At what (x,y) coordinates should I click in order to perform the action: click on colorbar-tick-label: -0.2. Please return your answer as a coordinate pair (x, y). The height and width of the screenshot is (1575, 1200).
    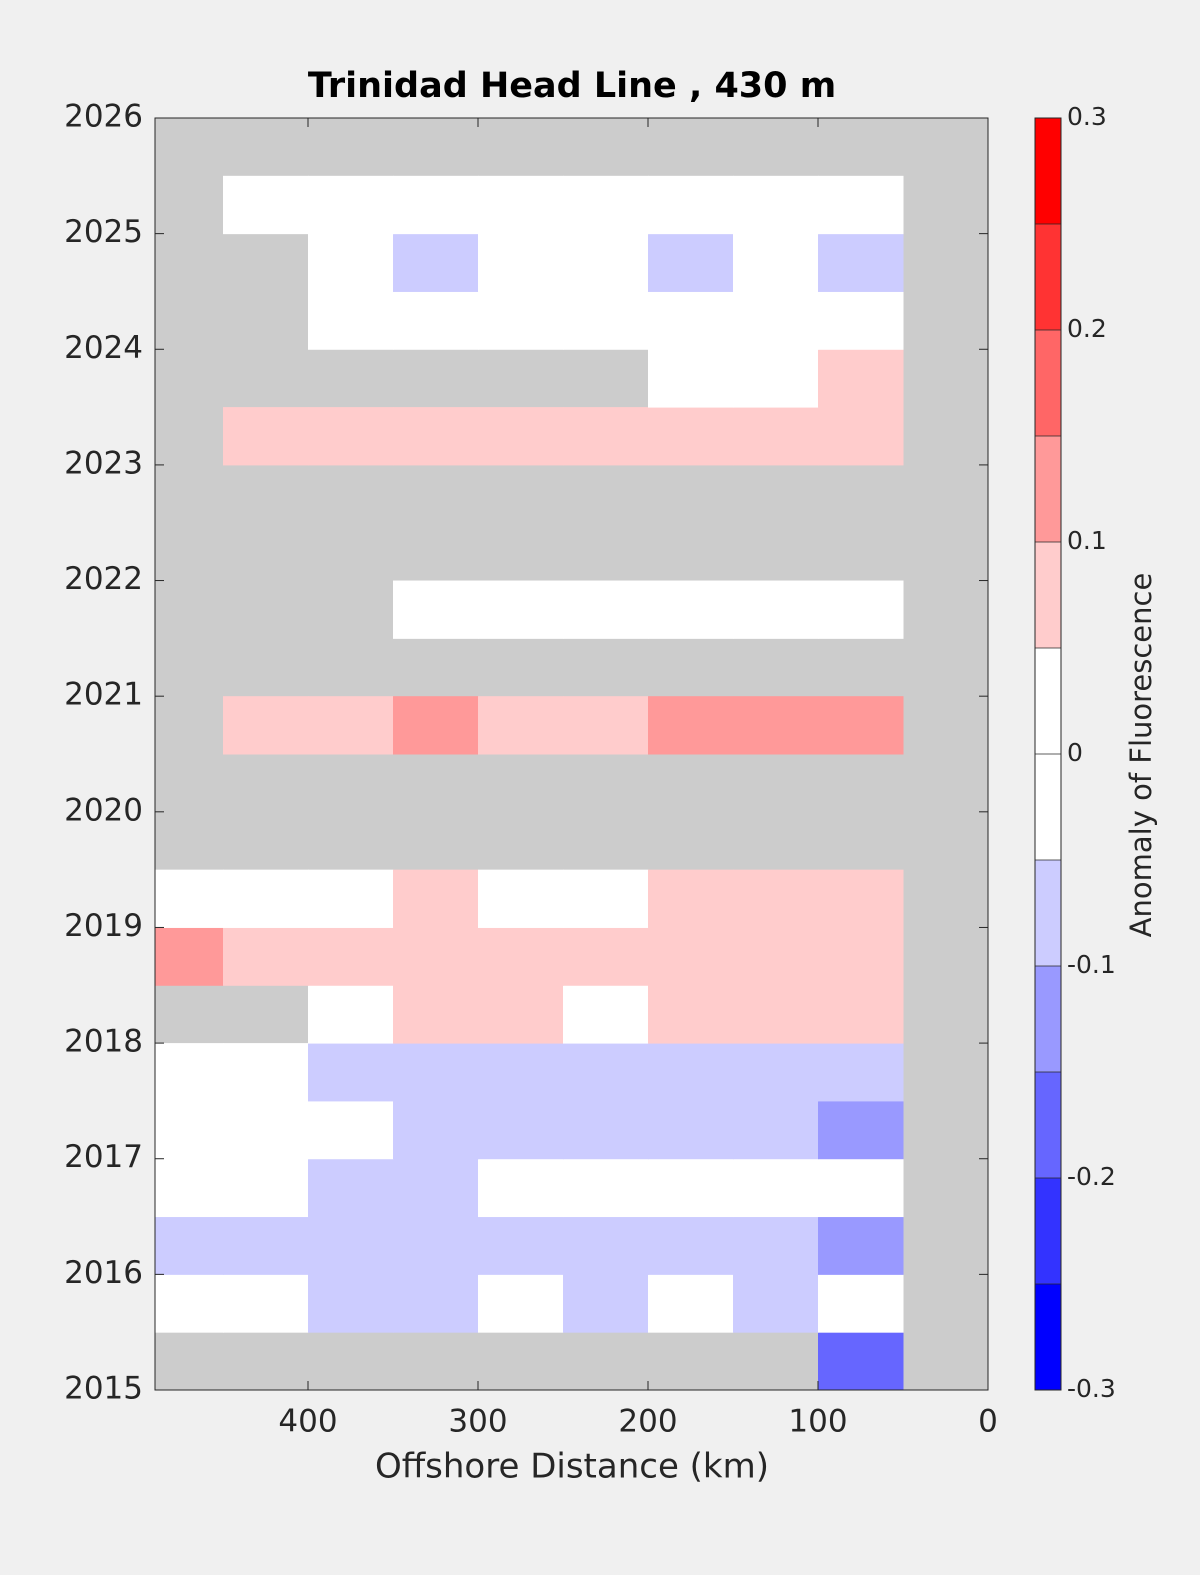
    Looking at the image, I should click on (1091, 1176).